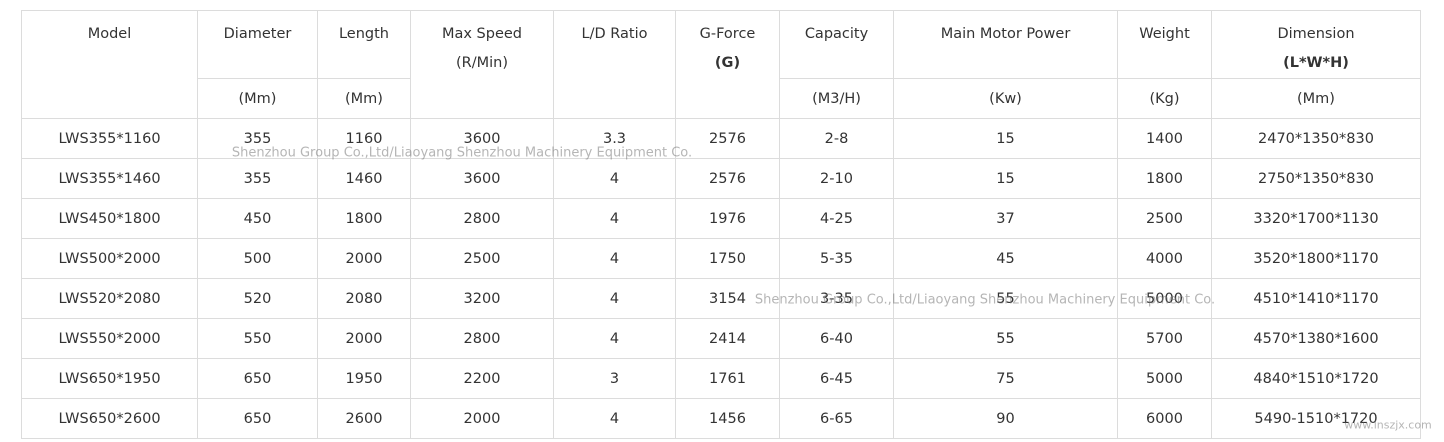 Image resolution: width=1444 pixels, height=442 pixels. Describe the element at coordinates (1005, 44) in the screenshot. I see `header-cell: Main Motor Power` at that location.